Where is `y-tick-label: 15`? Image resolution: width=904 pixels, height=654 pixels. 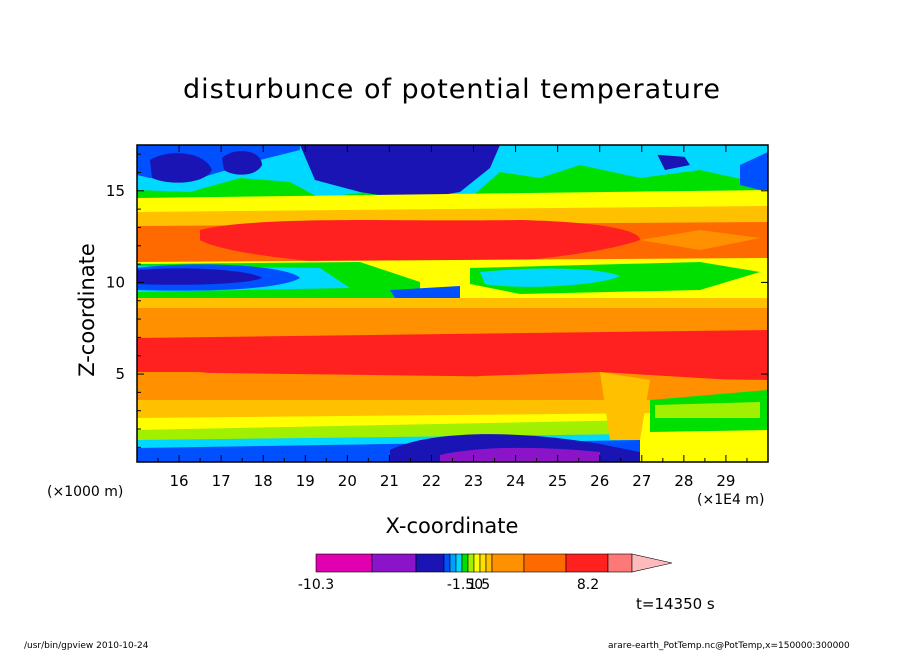 y-tick-label: 15 is located at coordinates (115, 191).